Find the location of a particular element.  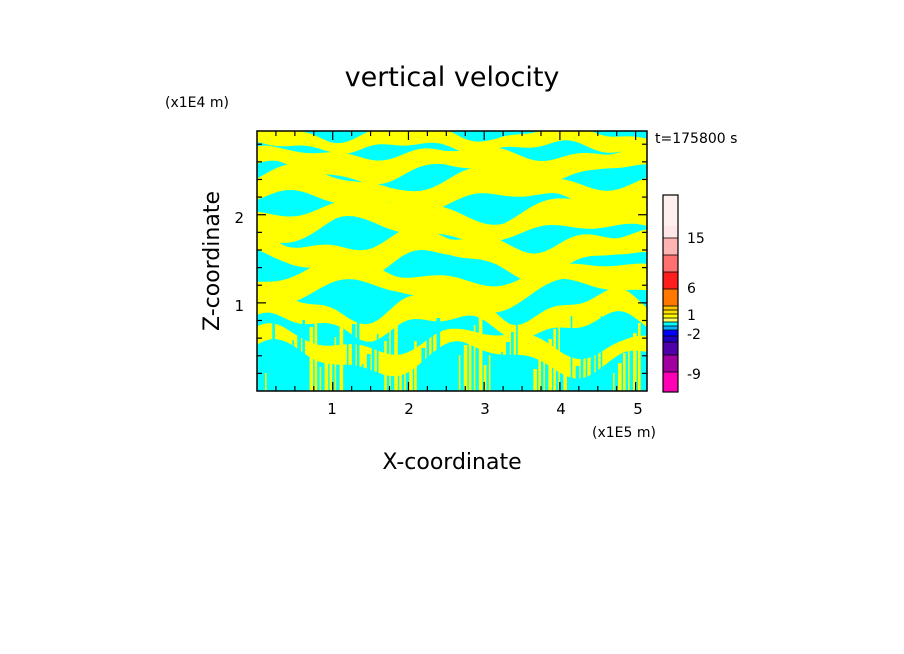

colorbar-label-minus9: -9 is located at coordinates (694, 375).